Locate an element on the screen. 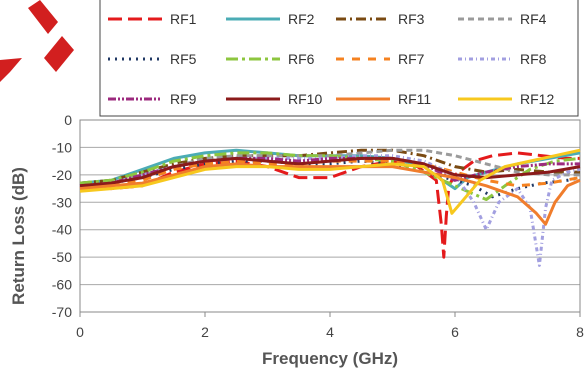 This screenshot has width=584, height=375. legend-label: RF12 is located at coordinates (537, 99).